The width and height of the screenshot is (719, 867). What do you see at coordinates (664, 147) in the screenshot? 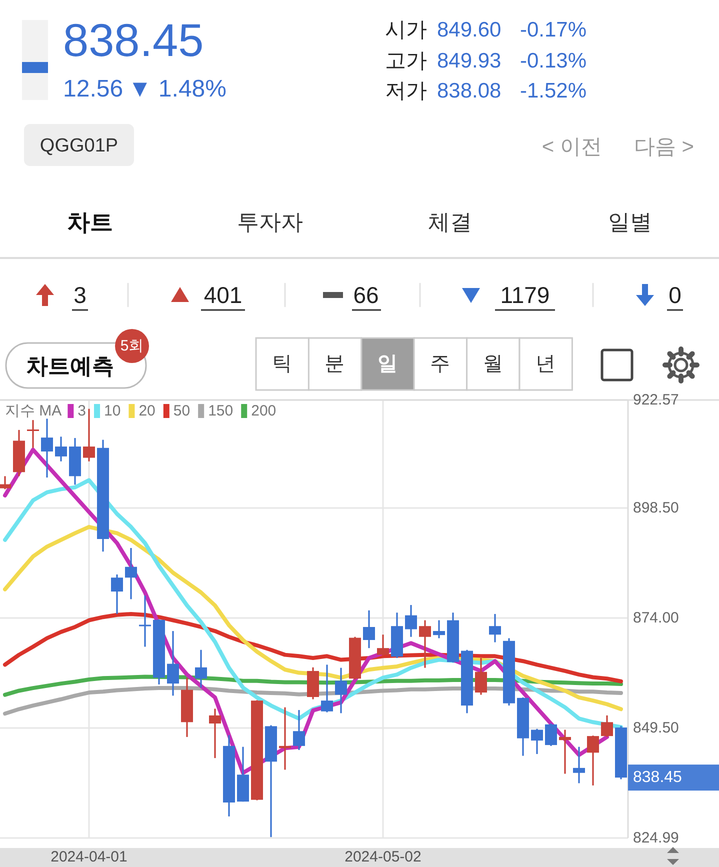
I see `text: 다음 >` at bounding box center [664, 147].